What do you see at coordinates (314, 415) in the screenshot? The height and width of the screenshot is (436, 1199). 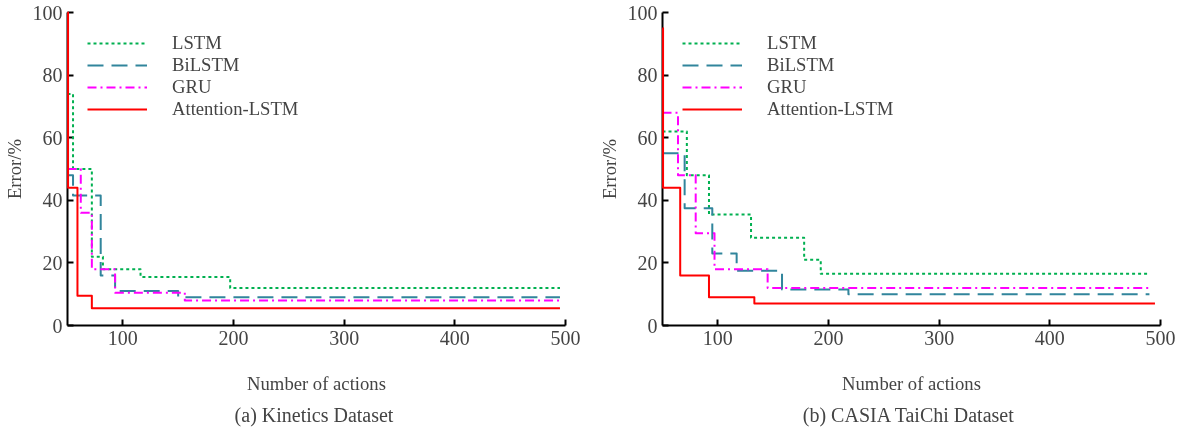 I see `text: (a) Kinetics Dataset` at bounding box center [314, 415].